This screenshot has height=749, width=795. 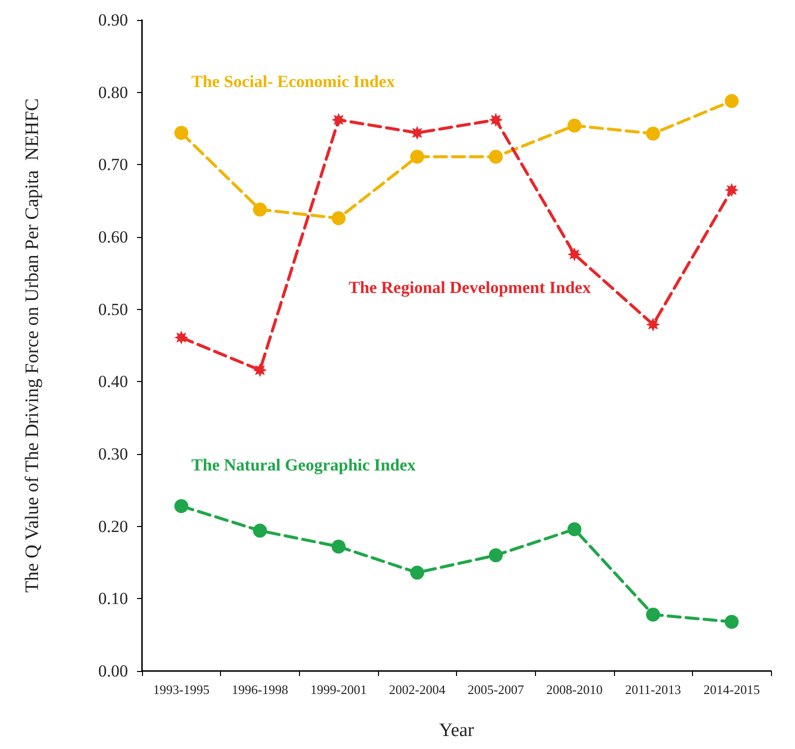 I want to click on series-label: The Natural Geographic Index, so click(x=303, y=464).